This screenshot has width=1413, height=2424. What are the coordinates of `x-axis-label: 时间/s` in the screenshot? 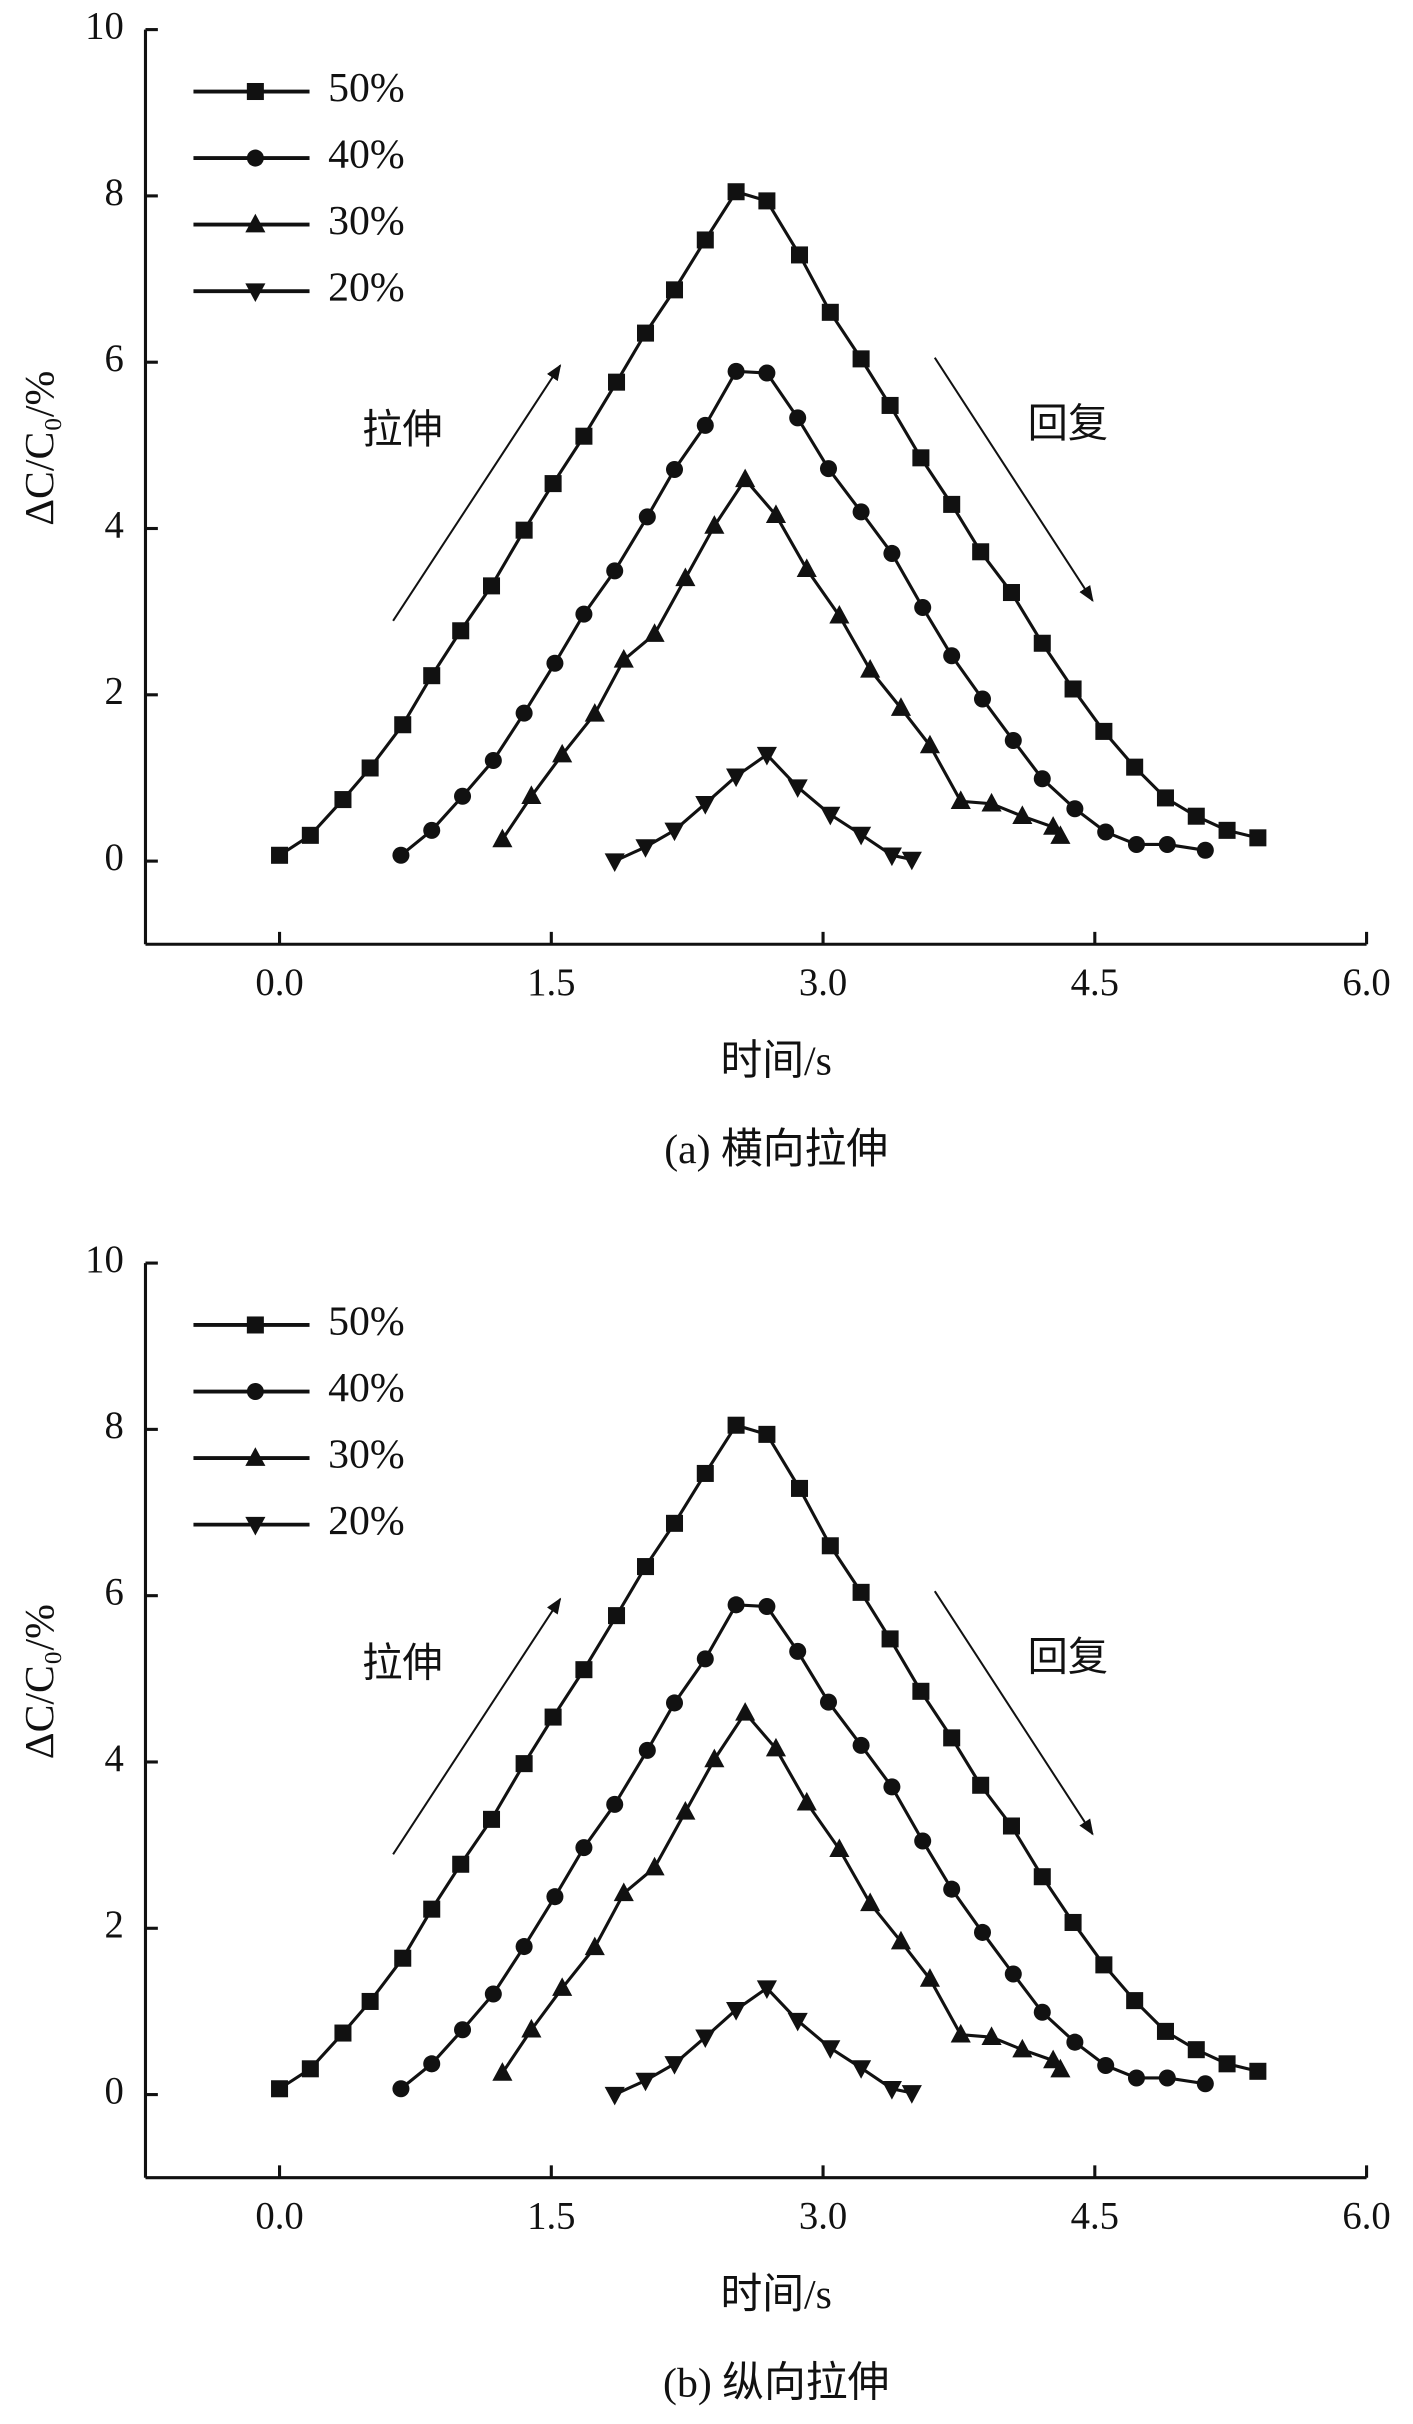 It's located at (775, 2295).